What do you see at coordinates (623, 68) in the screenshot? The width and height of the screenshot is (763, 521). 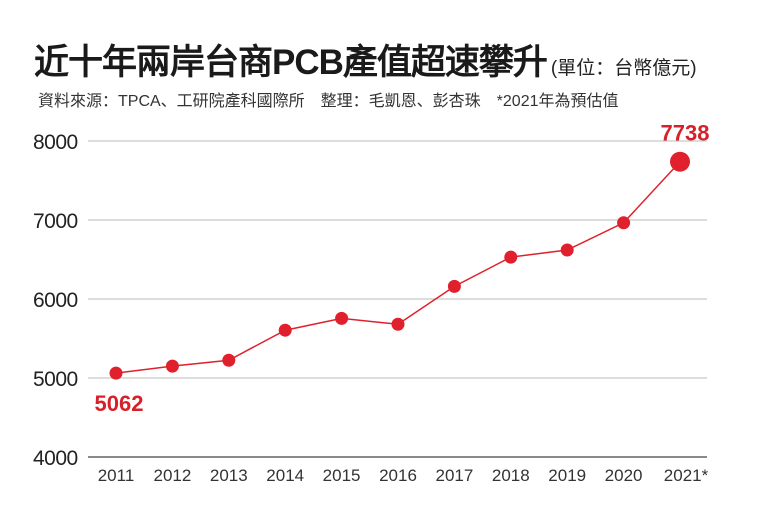 I see `unit-label: (單位：台幣億元)` at bounding box center [623, 68].